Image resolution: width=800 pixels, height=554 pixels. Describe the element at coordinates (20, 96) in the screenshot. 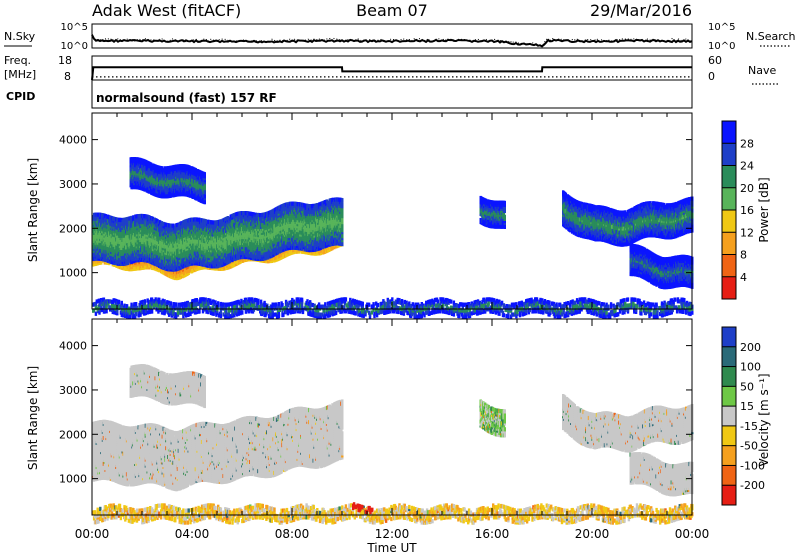

I see `cpid-label: CPID` at that location.